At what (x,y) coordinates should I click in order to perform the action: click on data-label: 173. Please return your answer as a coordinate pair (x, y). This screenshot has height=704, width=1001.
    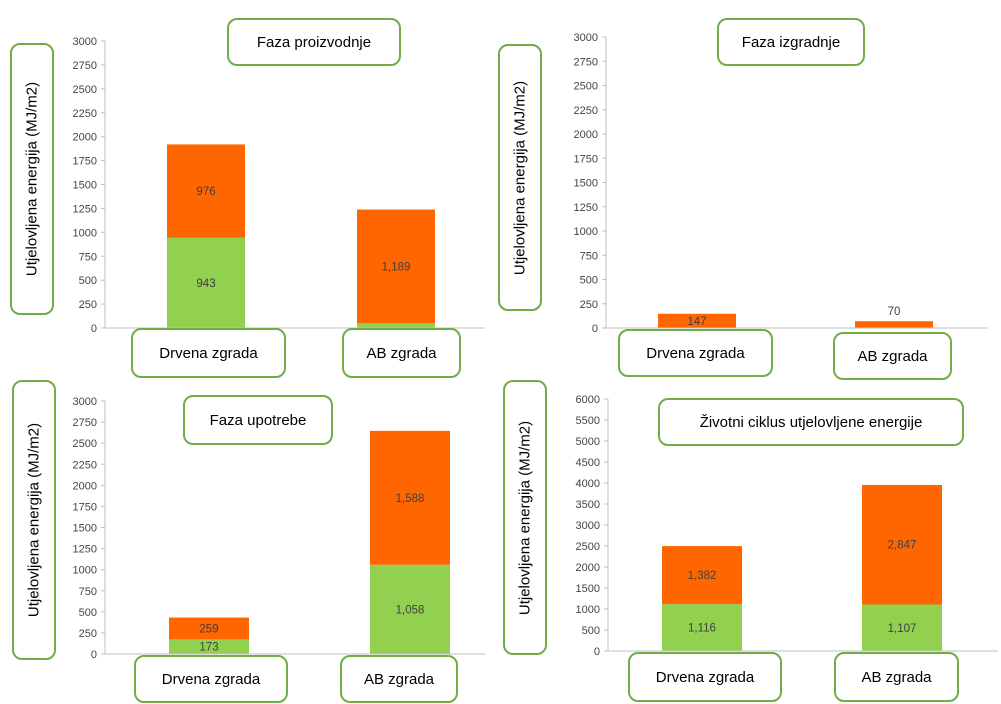
    Looking at the image, I should click on (208, 648).